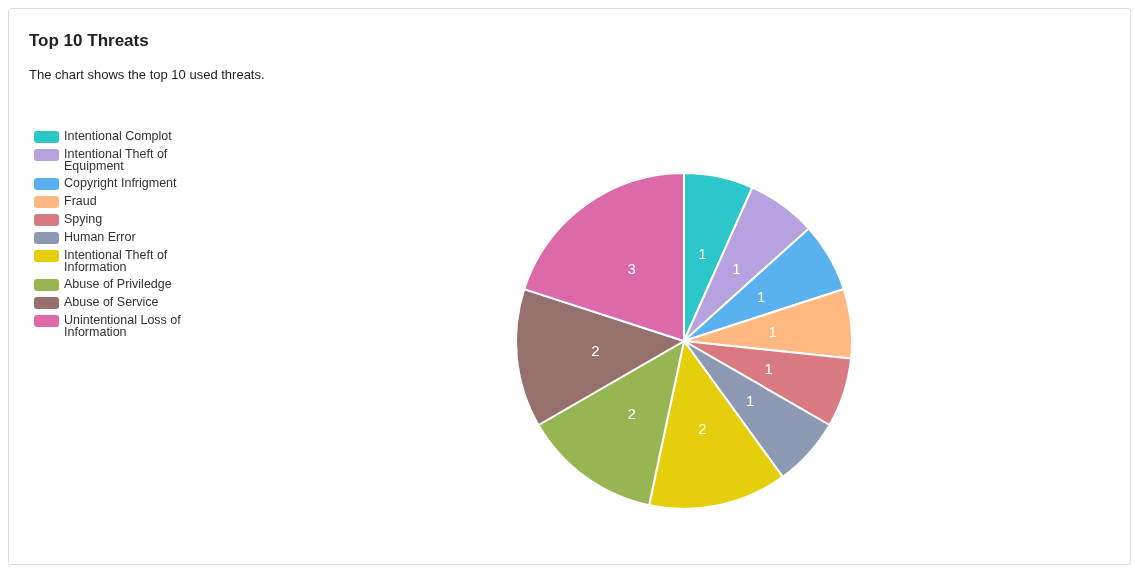  Describe the element at coordinates (112, 302) in the screenshot. I see `legend-label: Abuse of Service` at that location.